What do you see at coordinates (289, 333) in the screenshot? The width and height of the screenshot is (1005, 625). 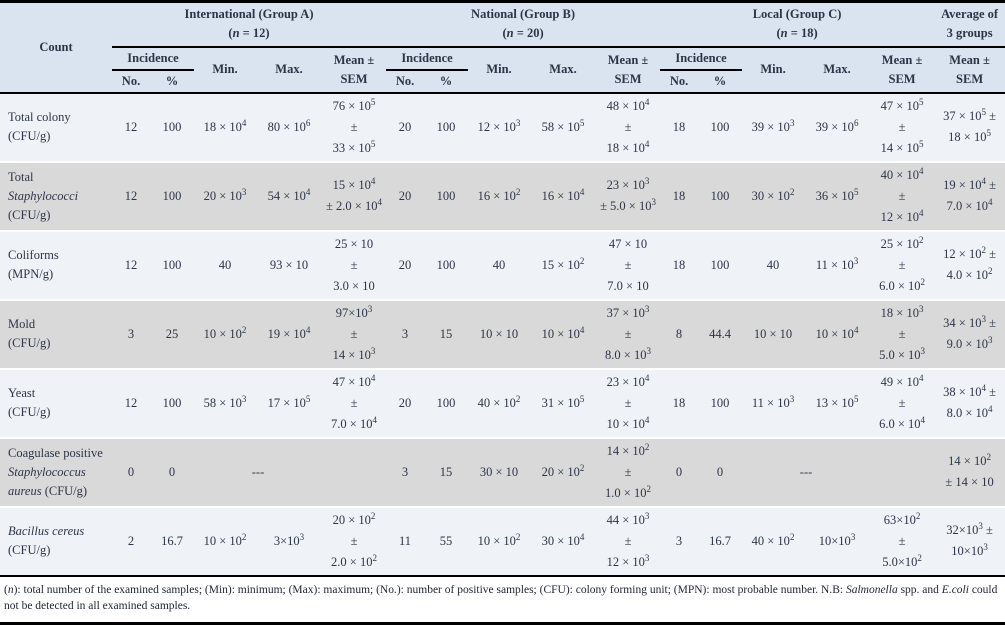 I see `cell-max: 19 × 104` at bounding box center [289, 333].